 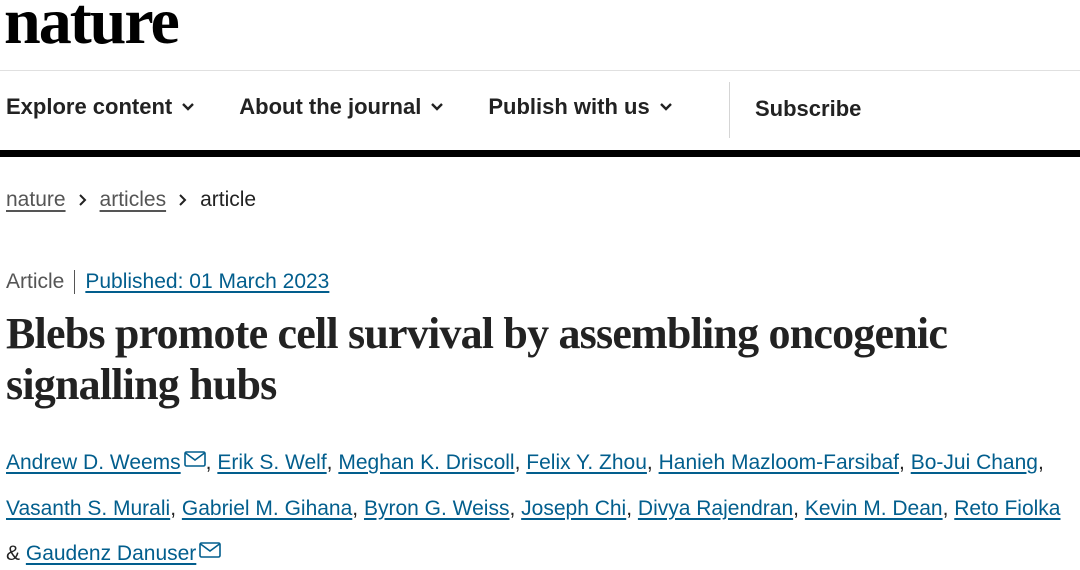 What do you see at coordinates (330, 106) in the screenshot?
I see `nav-label: About the journal` at bounding box center [330, 106].